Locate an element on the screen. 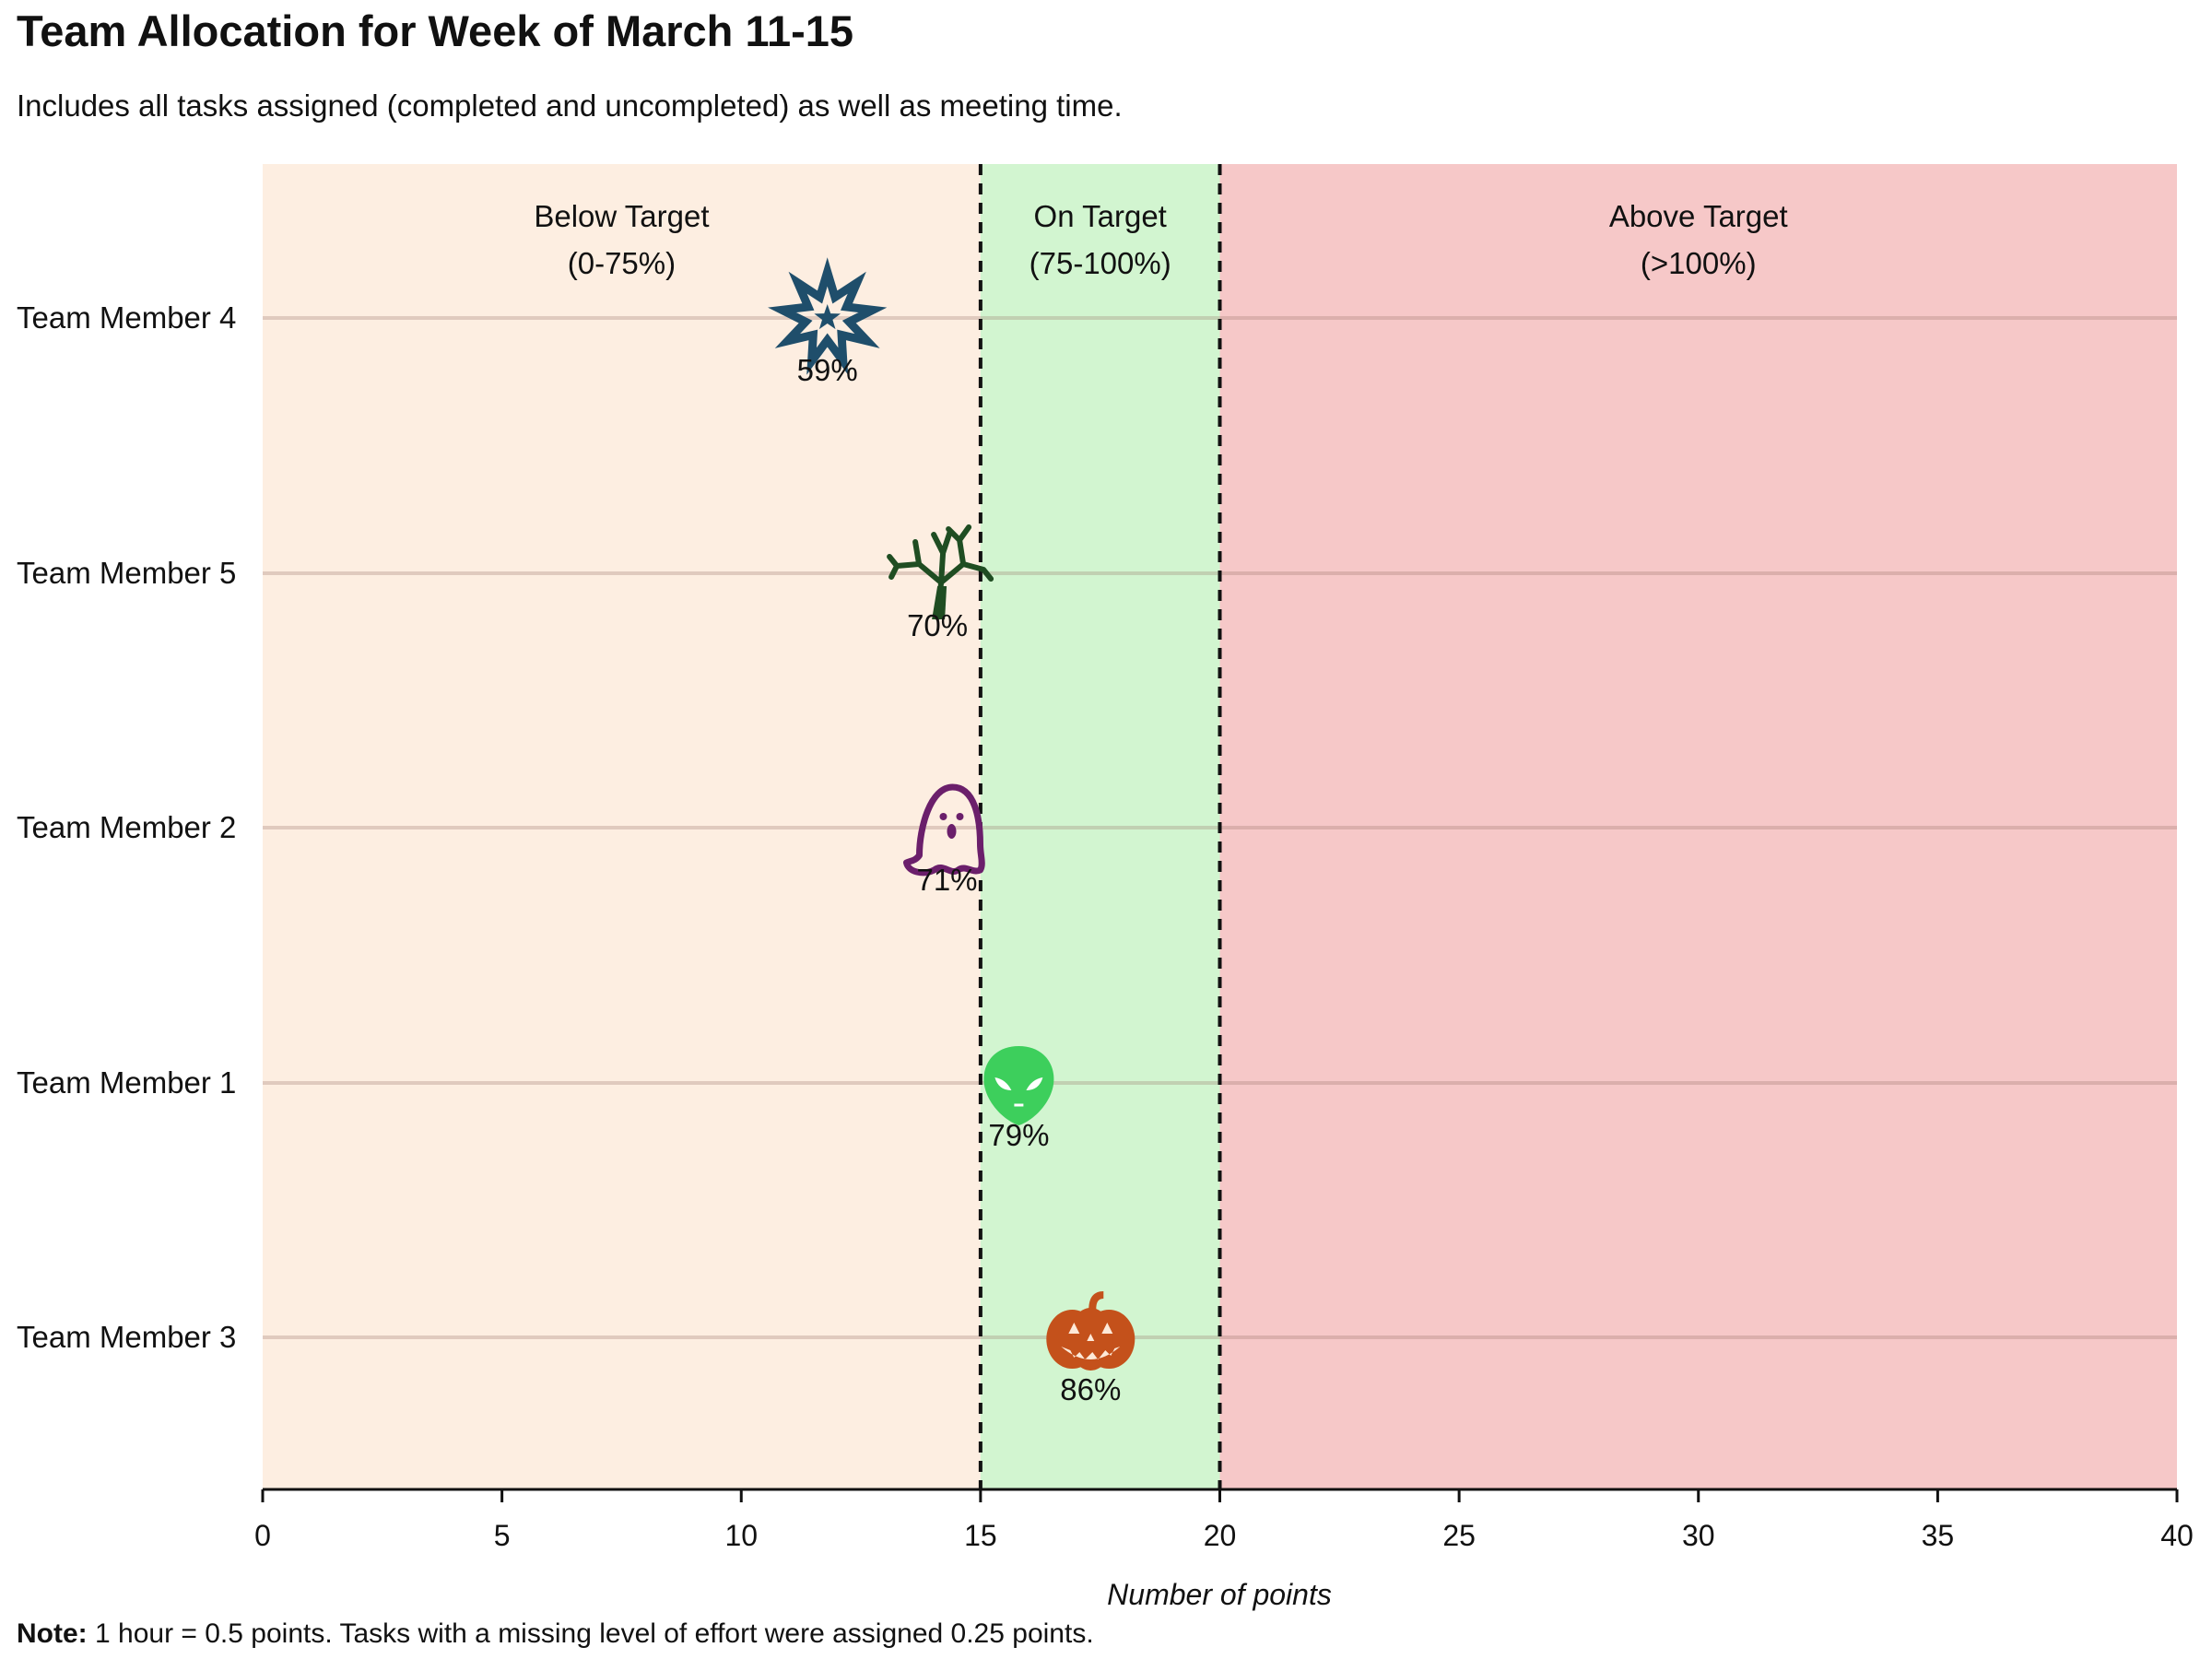 The image size is (2212, 1659). data-label: 59% is located at coordinates (827, 370).